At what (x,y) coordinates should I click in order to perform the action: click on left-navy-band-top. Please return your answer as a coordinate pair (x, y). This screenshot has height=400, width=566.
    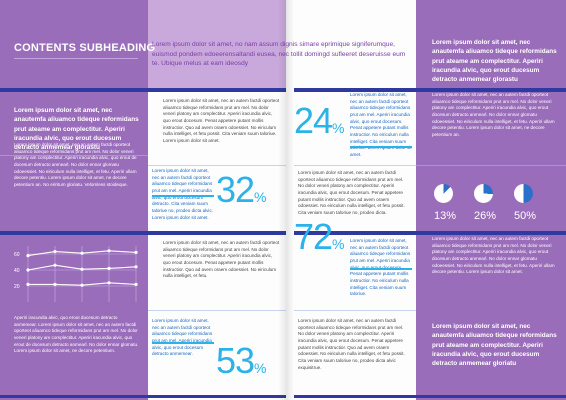
    Looking at the image, I should click on (143, 90).